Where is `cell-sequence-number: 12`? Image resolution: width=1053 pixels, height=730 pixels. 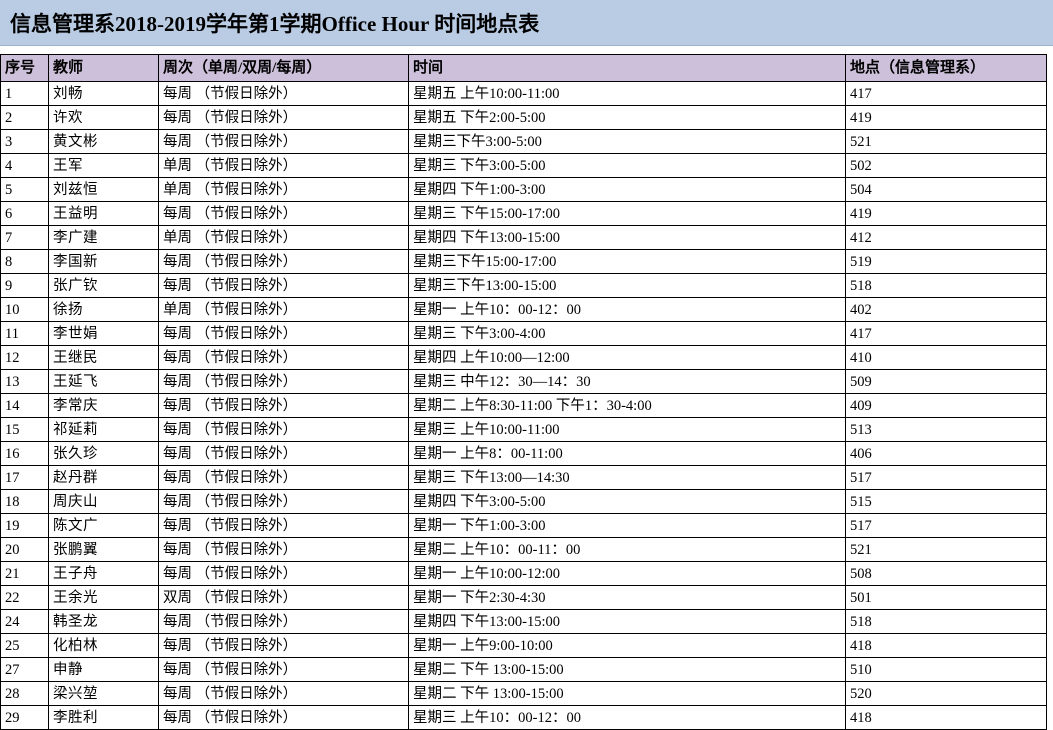 cell-sequence-number: 12 is located at coordinates (24, 357).